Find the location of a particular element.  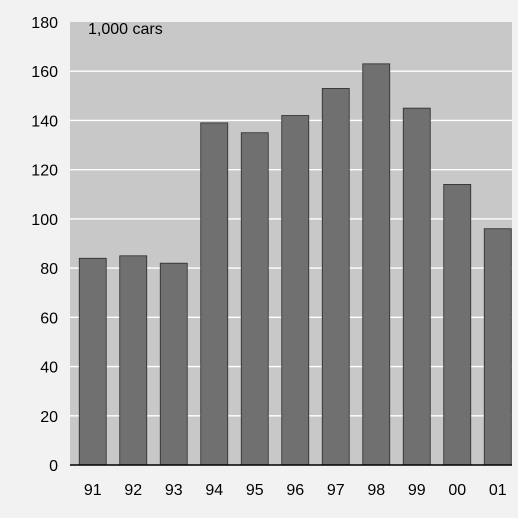

x-tick-label: 93 is located at coordinates (174, 490).